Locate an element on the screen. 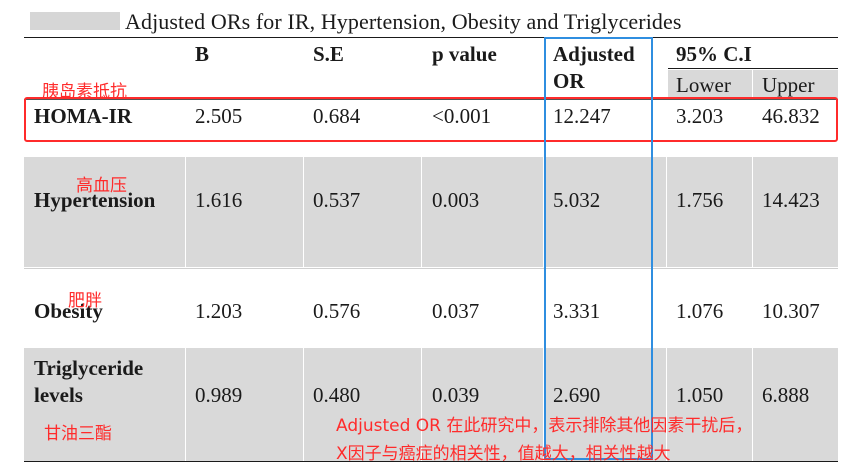  cell-obesity-se: 0.576 is located at coordinates (337, 311).